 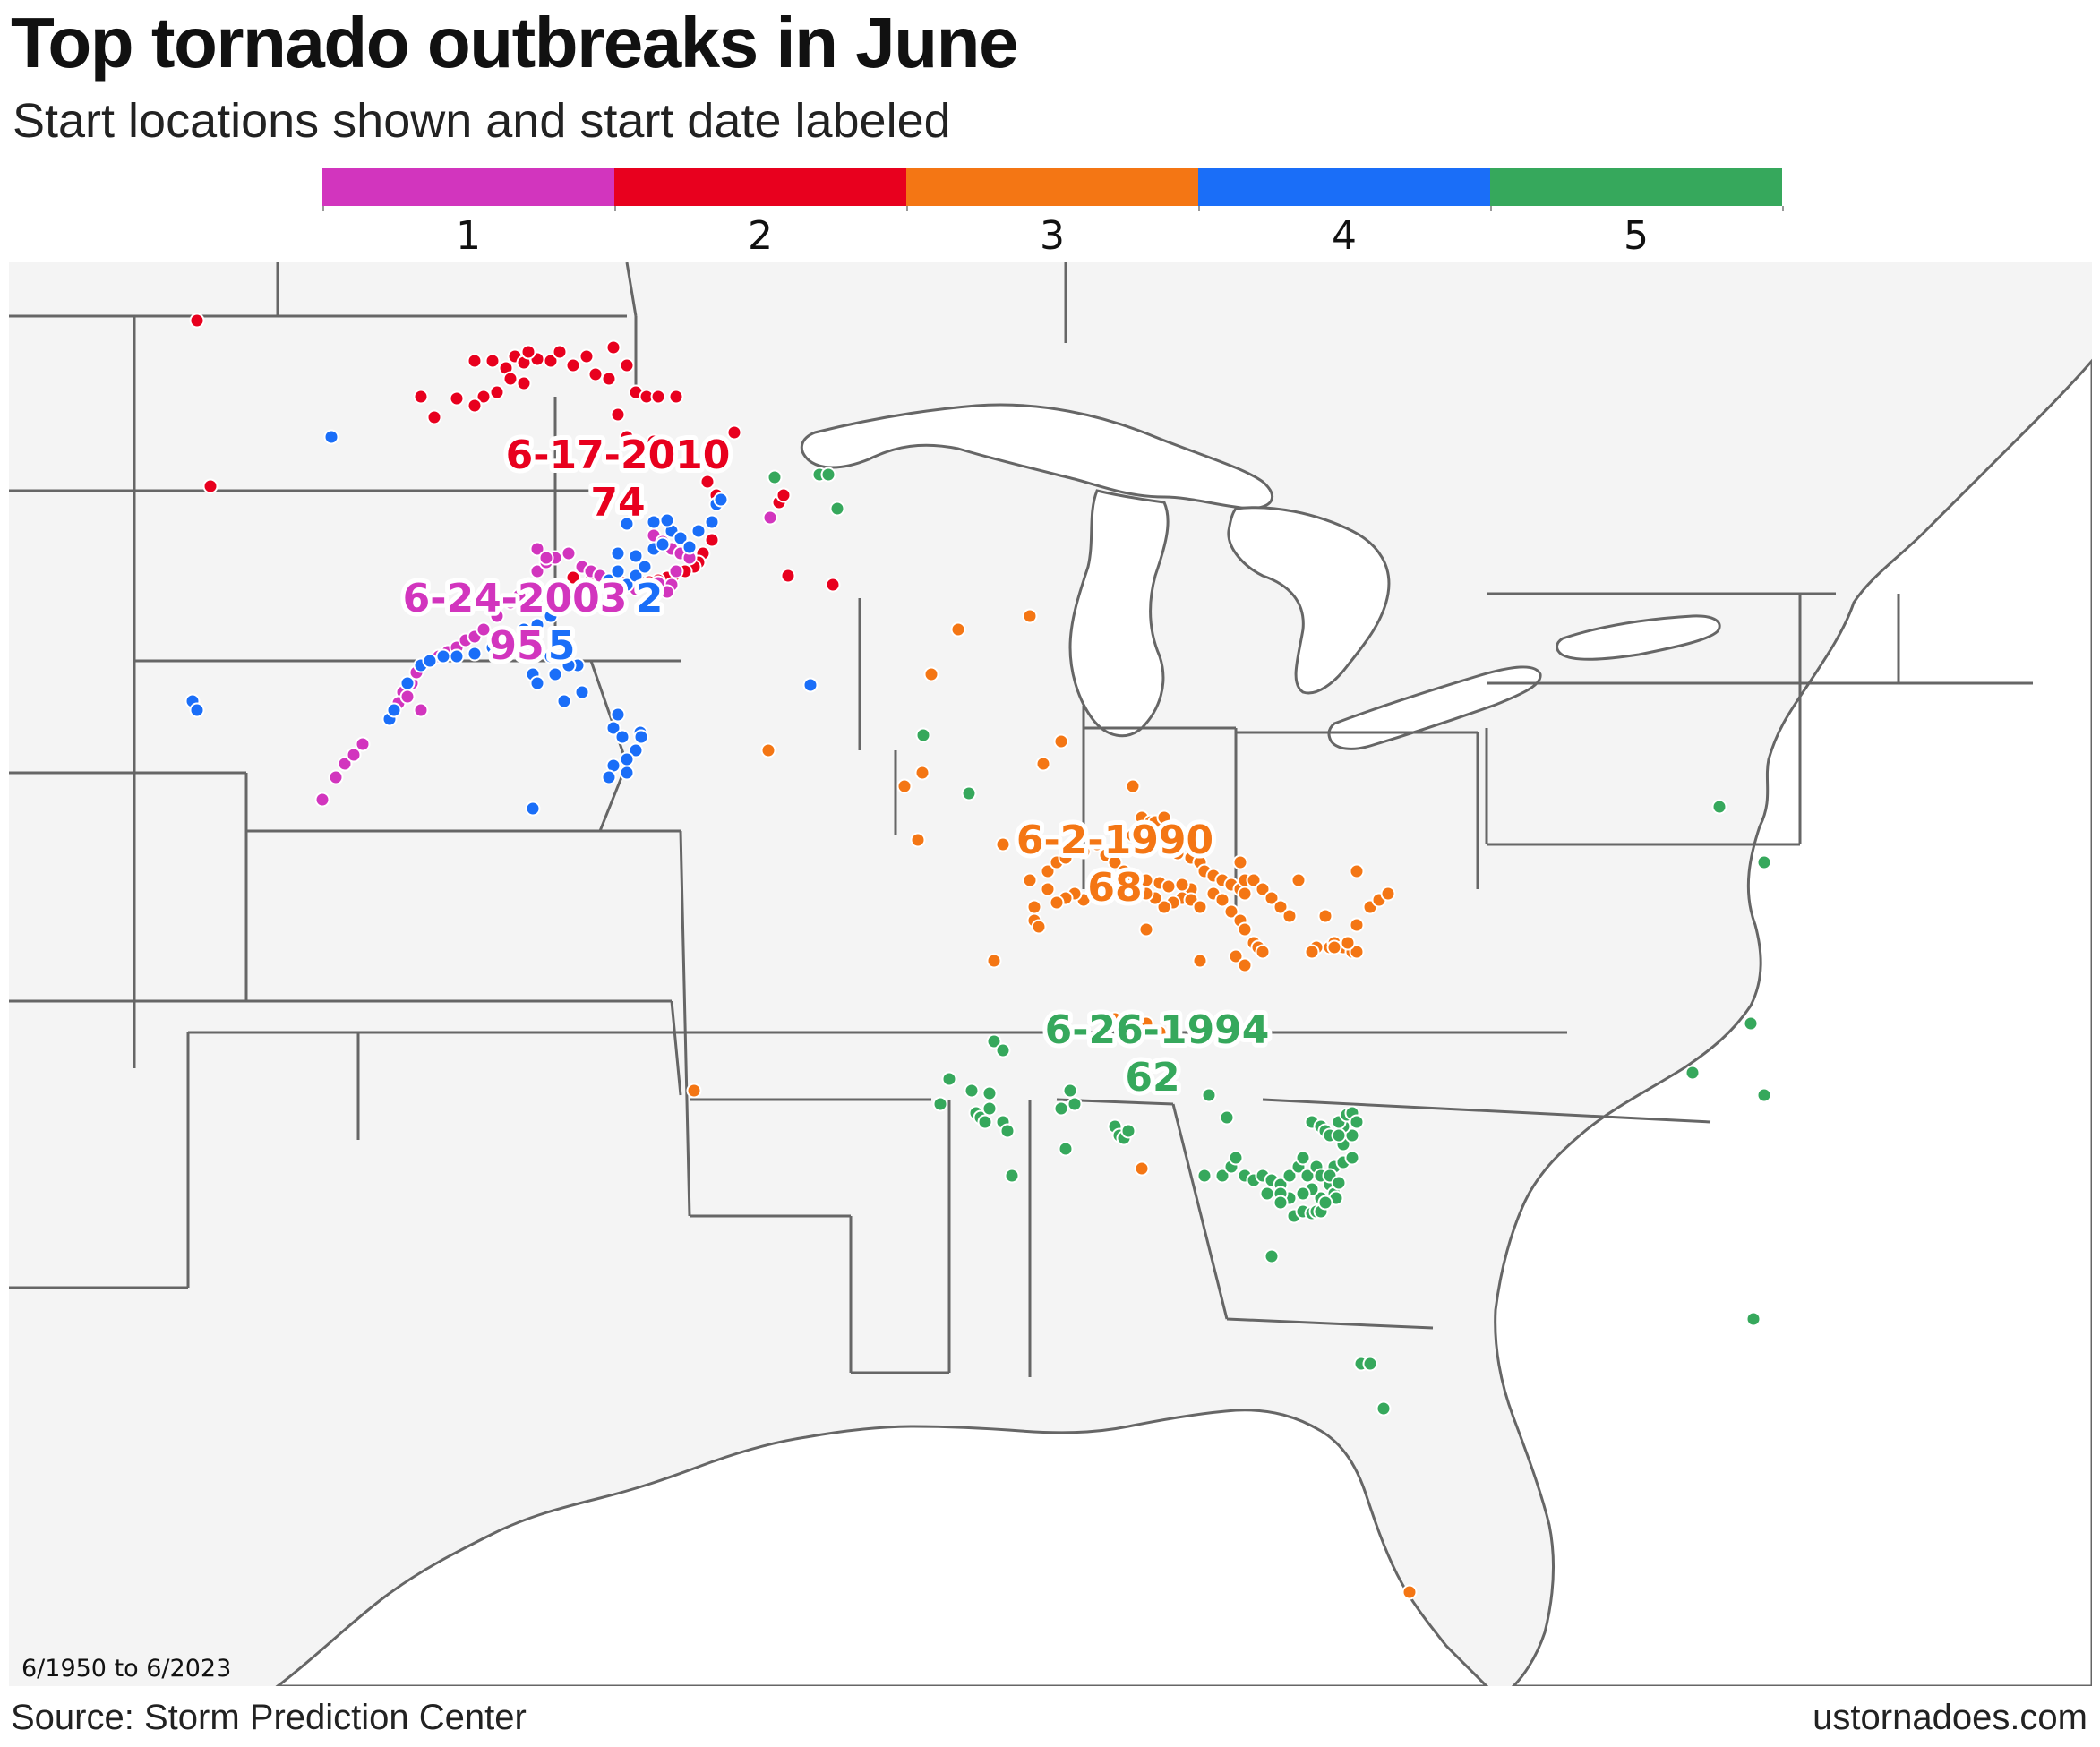 What do you see at coordinates (1115, 840) in the screenshot?
I see `outbreak-3-date-label: 6-2-1990` at bounding box center [1115, 840].